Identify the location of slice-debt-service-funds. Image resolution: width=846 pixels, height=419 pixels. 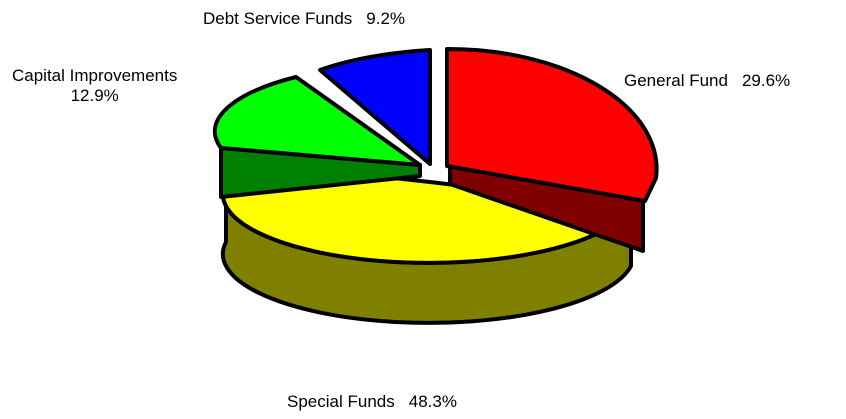
(375, 107).